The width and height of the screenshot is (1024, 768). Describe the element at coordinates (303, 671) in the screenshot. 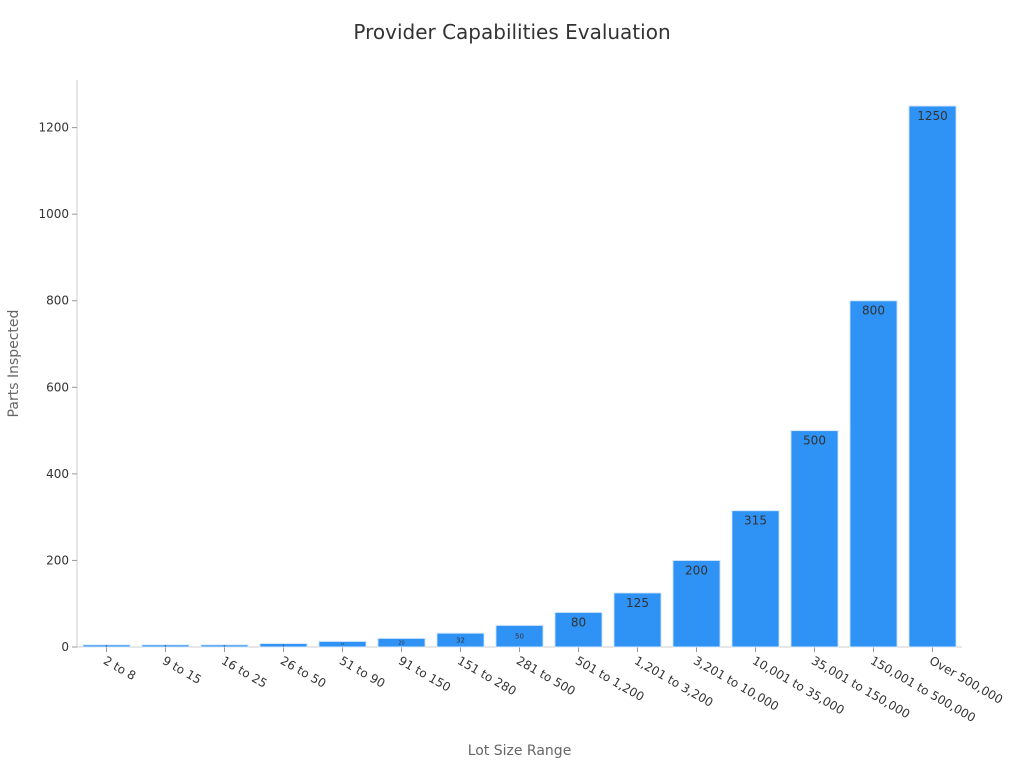

I see `x-tick-label: 26 to 50` at that location.